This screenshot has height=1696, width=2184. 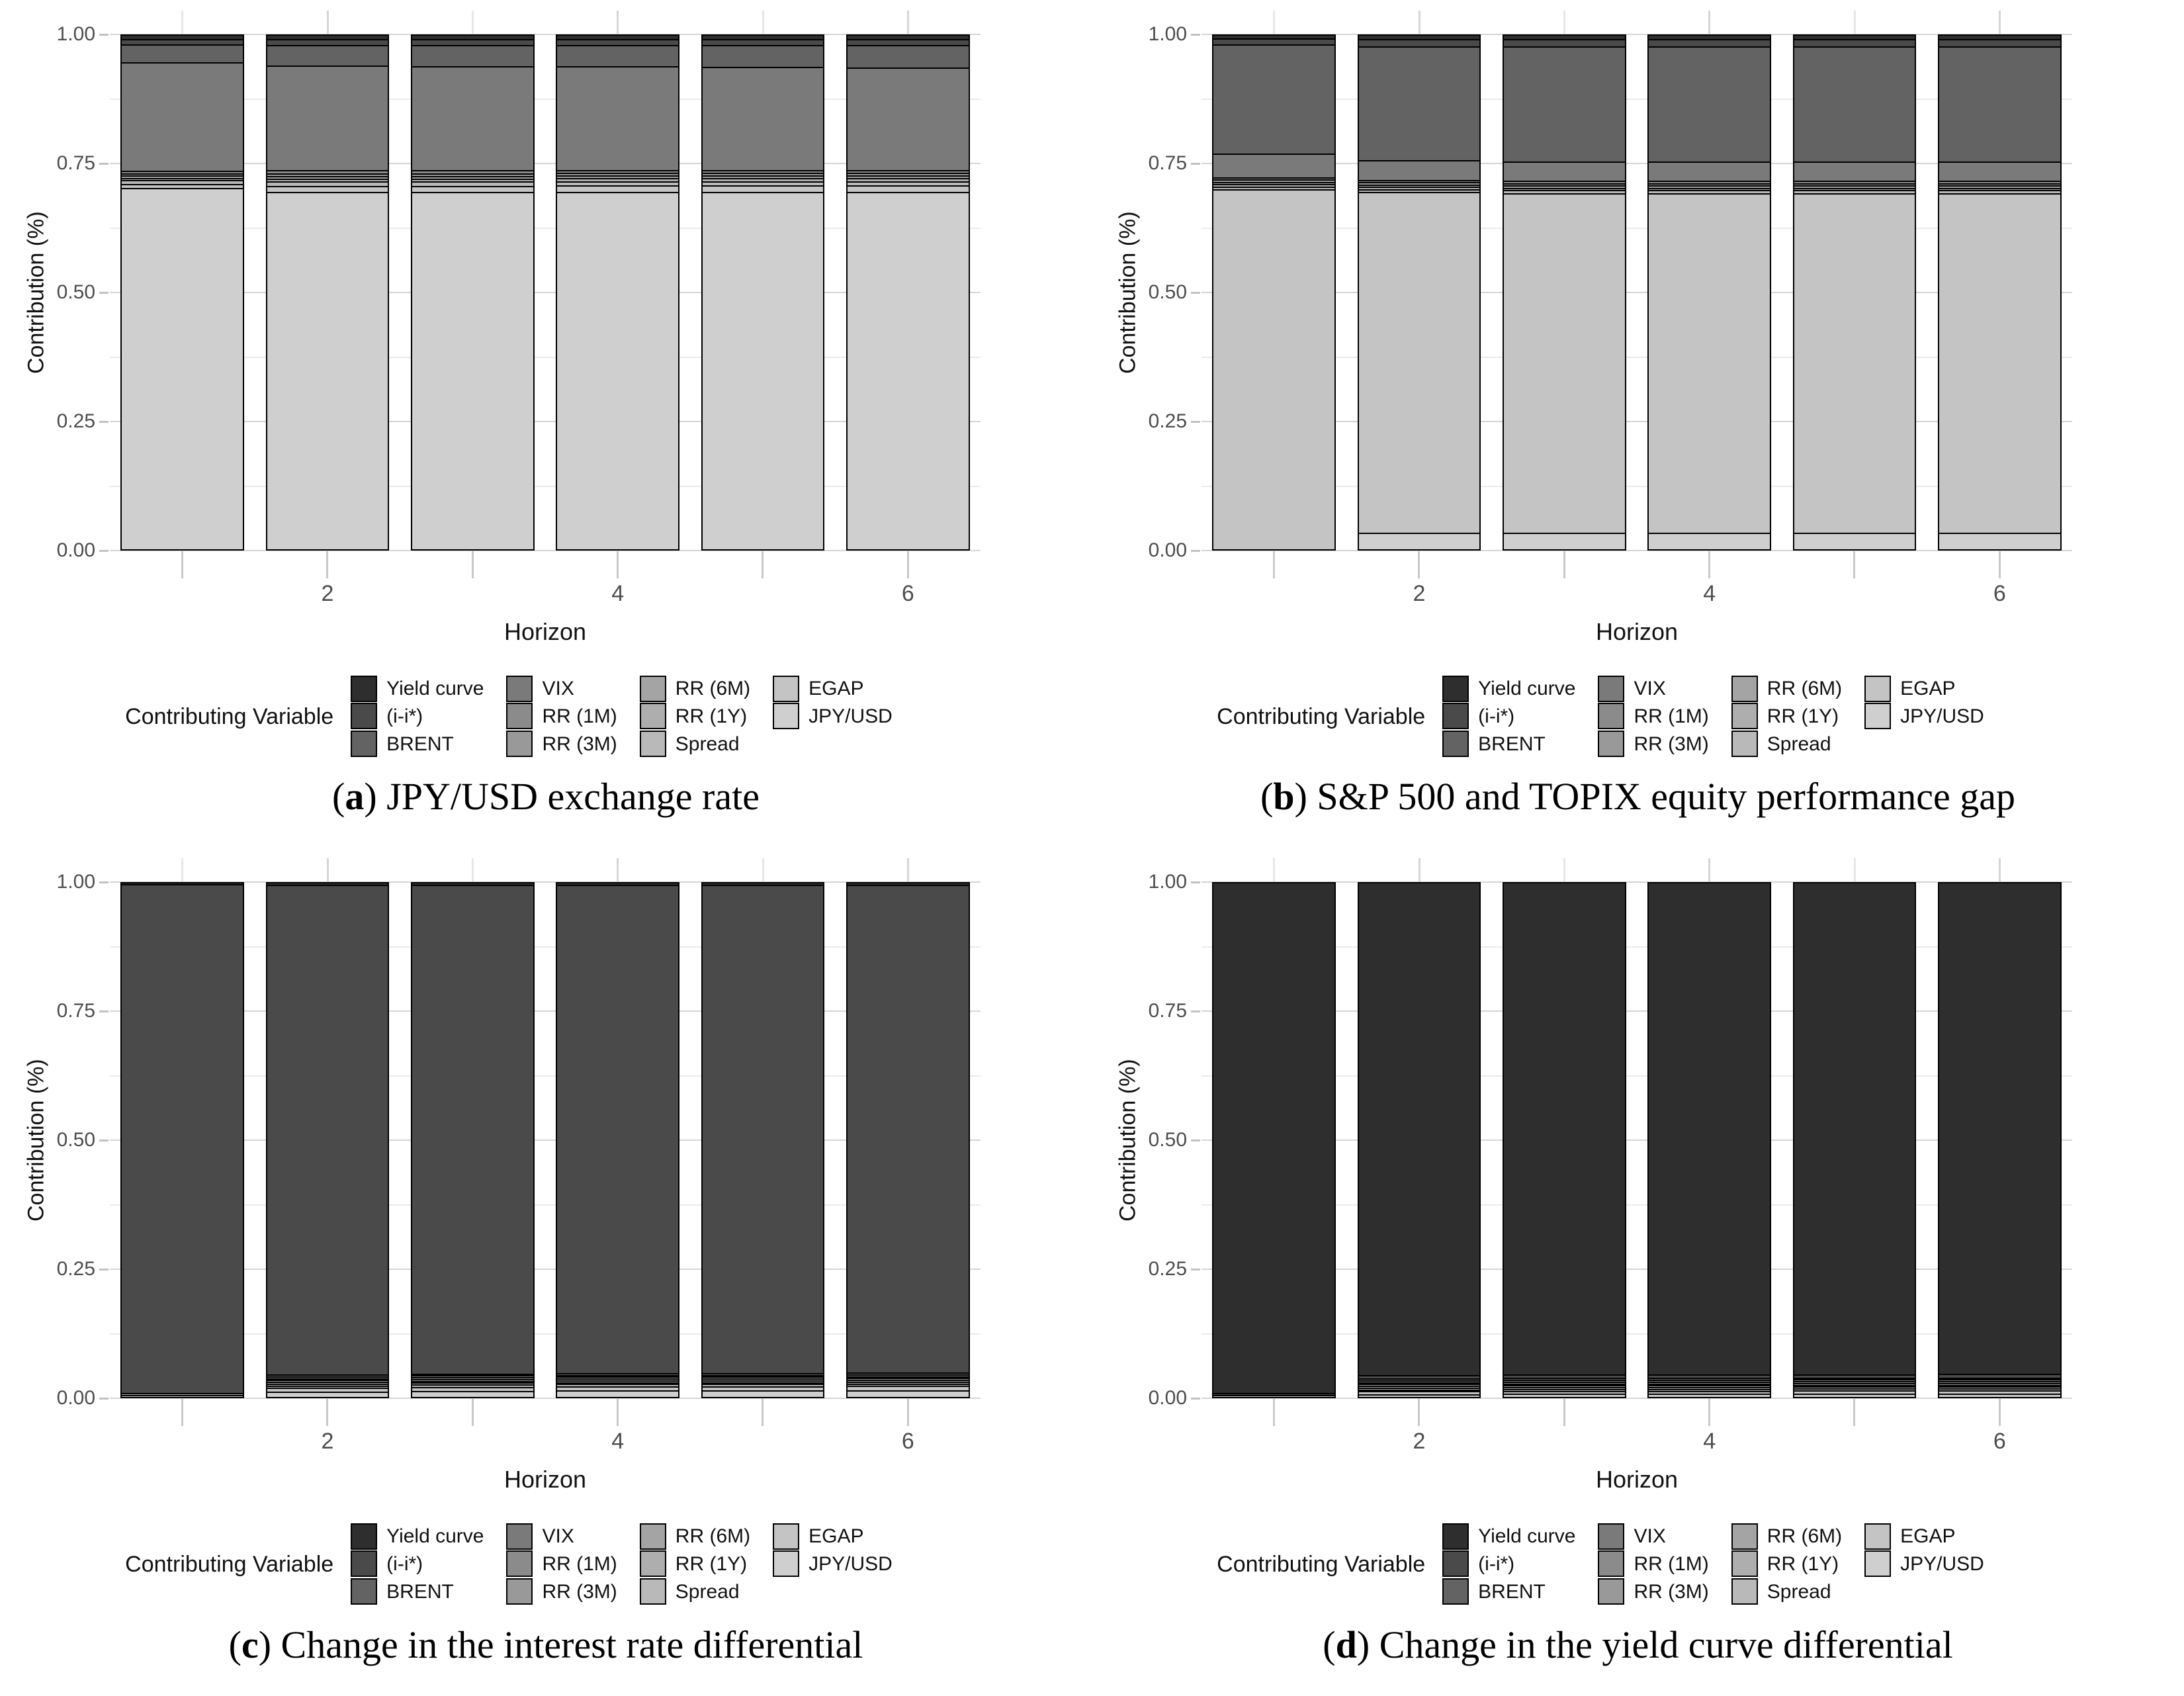 What do you see at coordinates (420, 1592) in the screenshot?
I see `legend-entry-label: BRENT` at bounding box center [420, 1592].